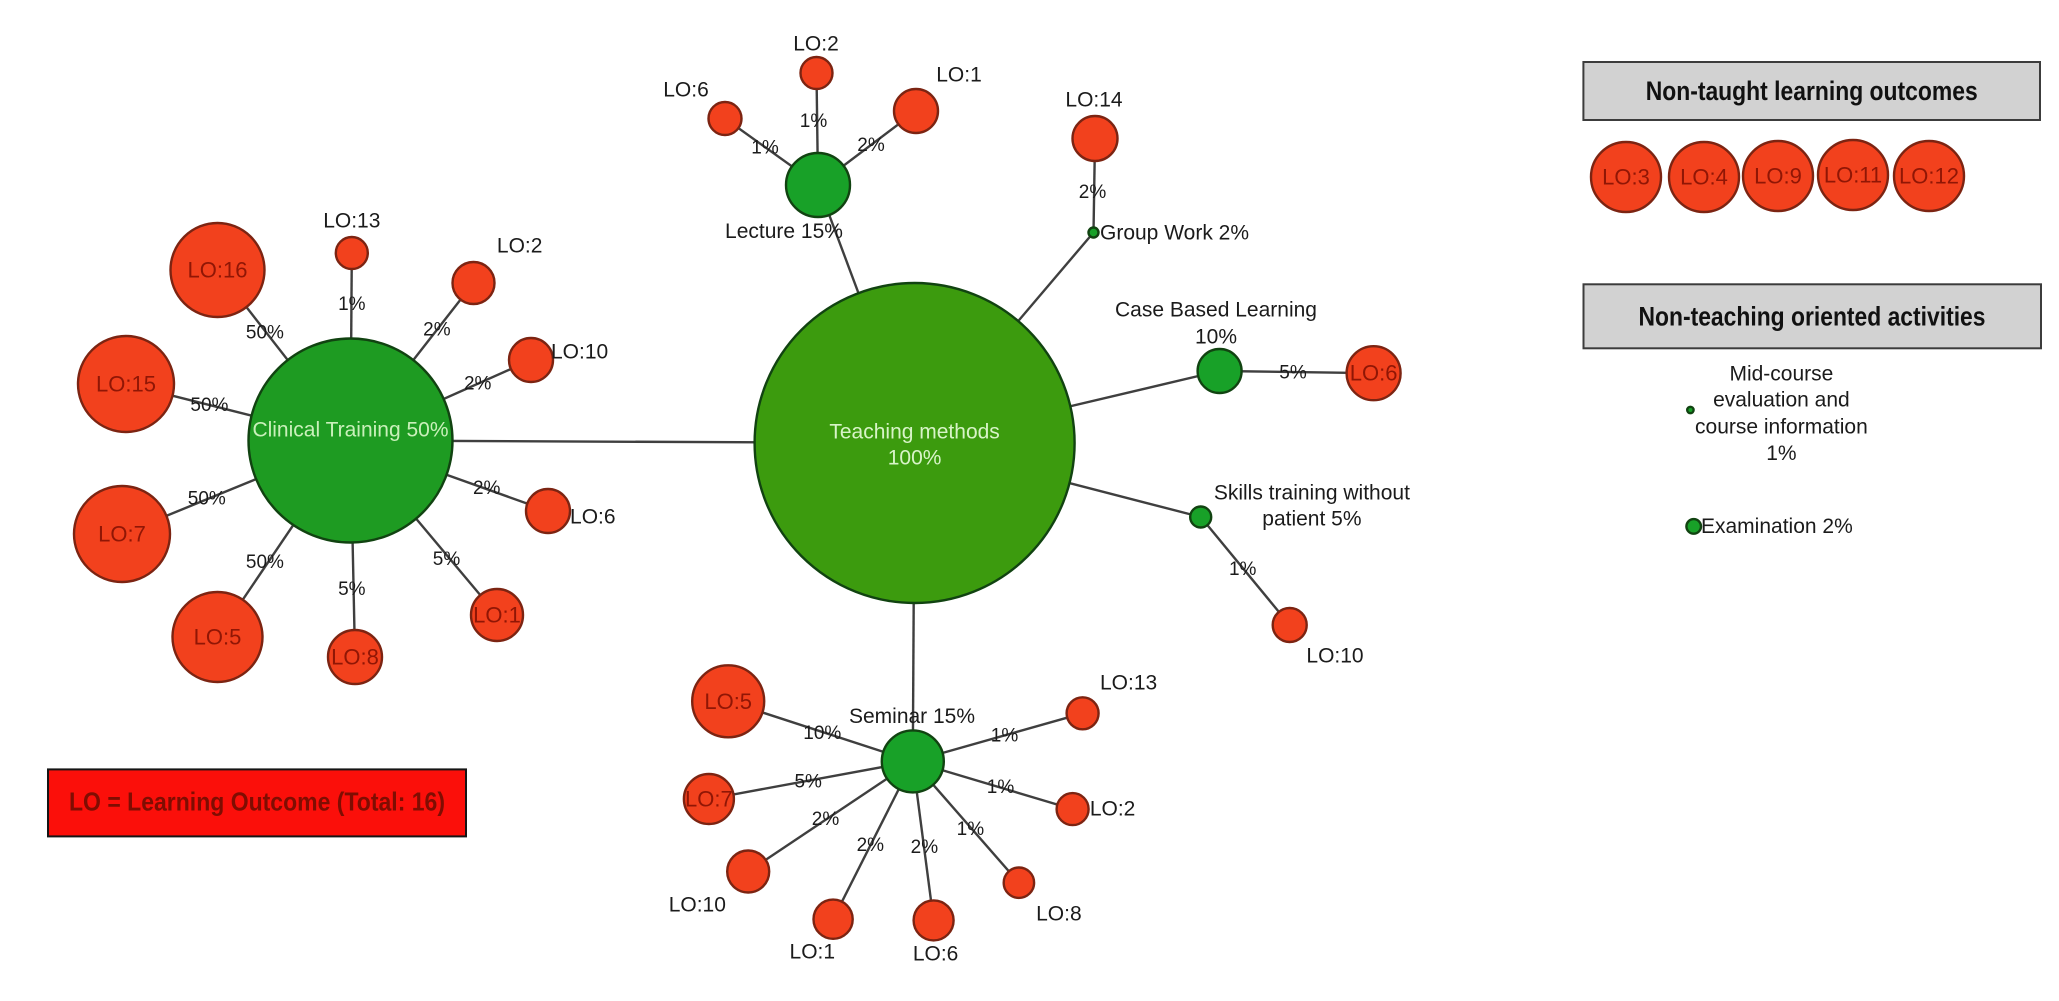  I want to click on svg-text: Skills training without, so click(1312, 493).